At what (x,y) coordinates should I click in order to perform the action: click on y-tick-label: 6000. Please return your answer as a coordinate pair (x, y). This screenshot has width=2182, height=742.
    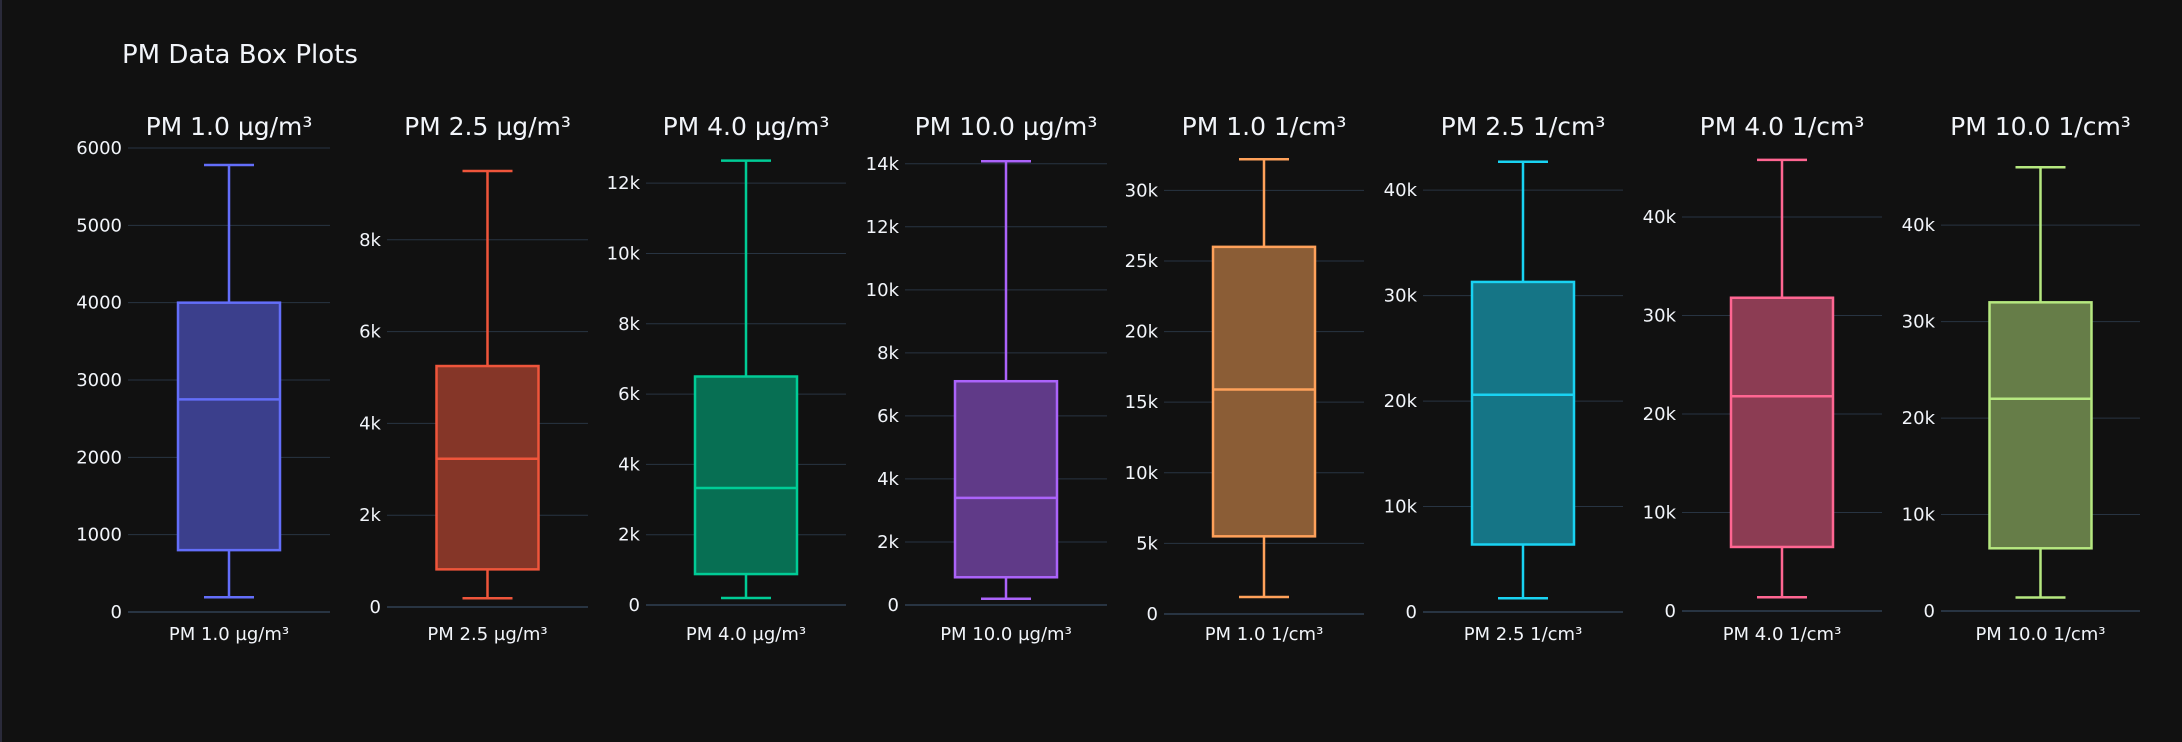
    Looking at the image, I should click on (99, 148).